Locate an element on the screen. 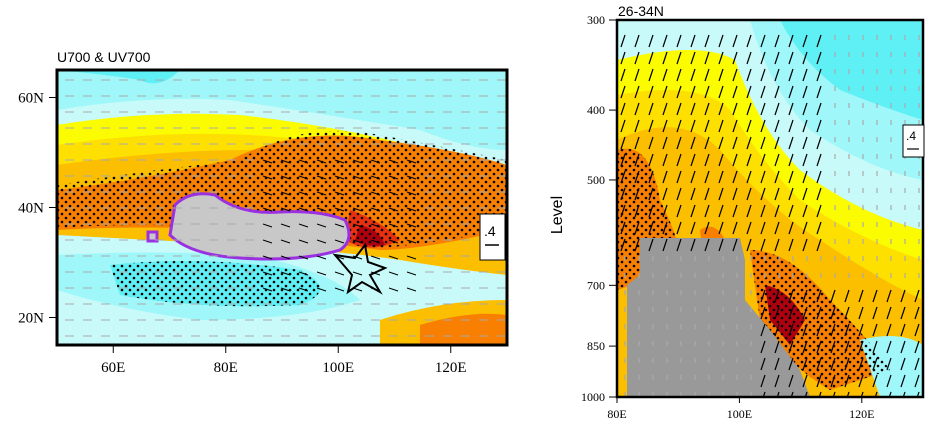 This screenshot has height=434, width=931. x-tick-label: 80E is located at coordinates (226, 368).